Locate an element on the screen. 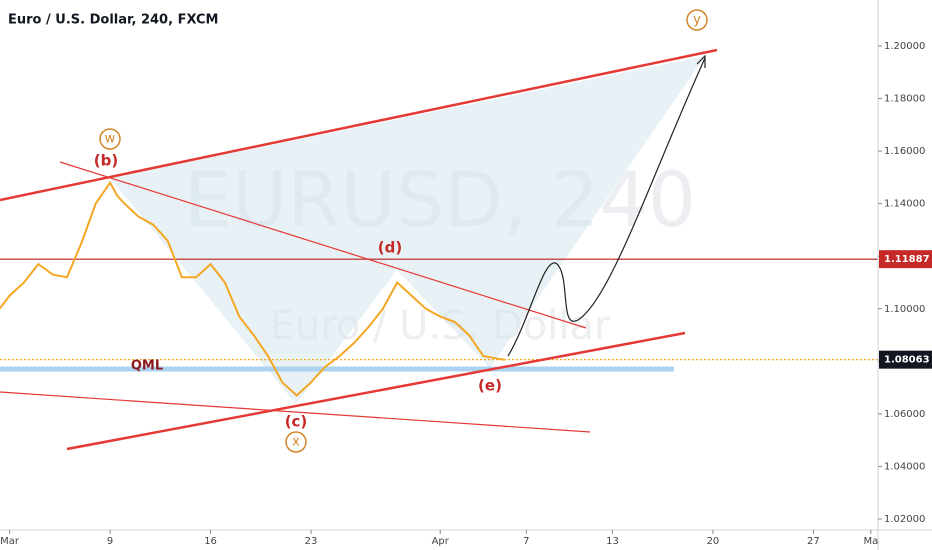  y-tick-label: 1.16000 is located at coordinates (904, 151).